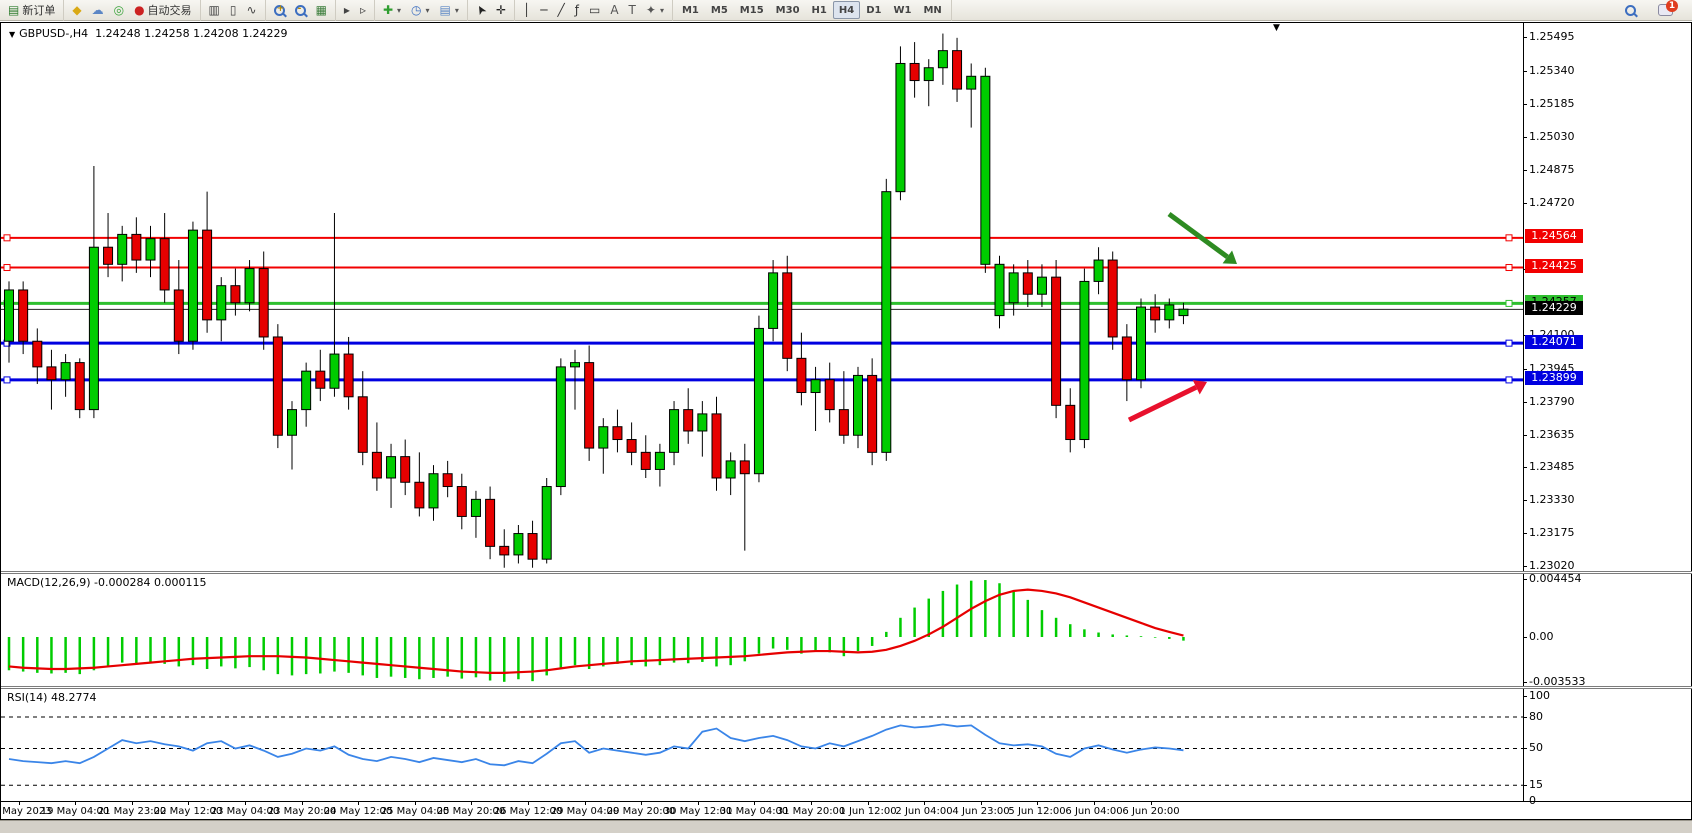  I want to click on timeframe-group: M1 M5 M15 M30 H1 H4 D1 W1 MN, so click(812, 10).